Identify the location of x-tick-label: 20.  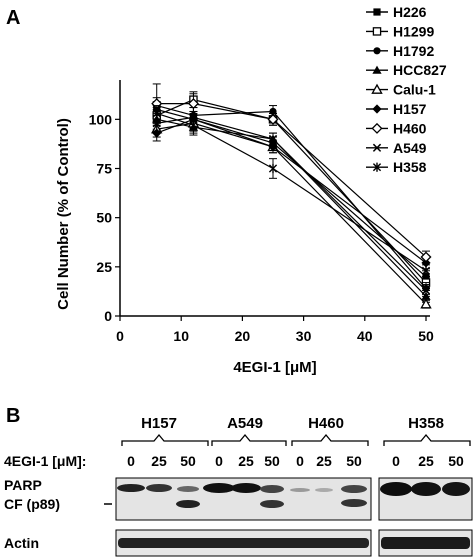
(243, 336).